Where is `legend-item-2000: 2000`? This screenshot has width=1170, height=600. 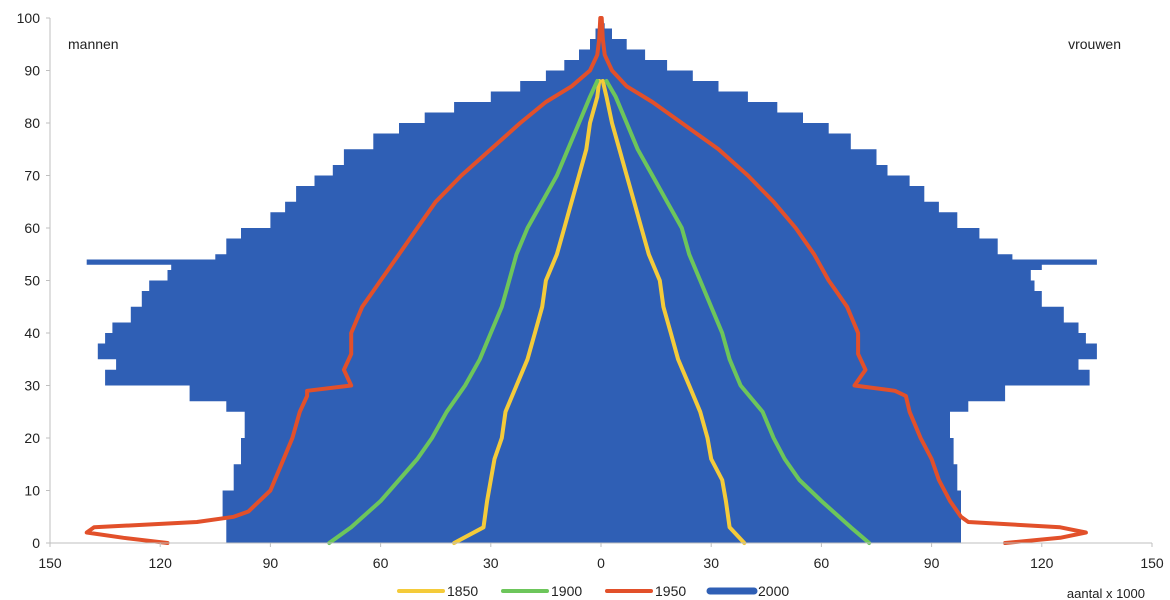
legend-item-2000: 2000 is located at coordinates (747, 591).